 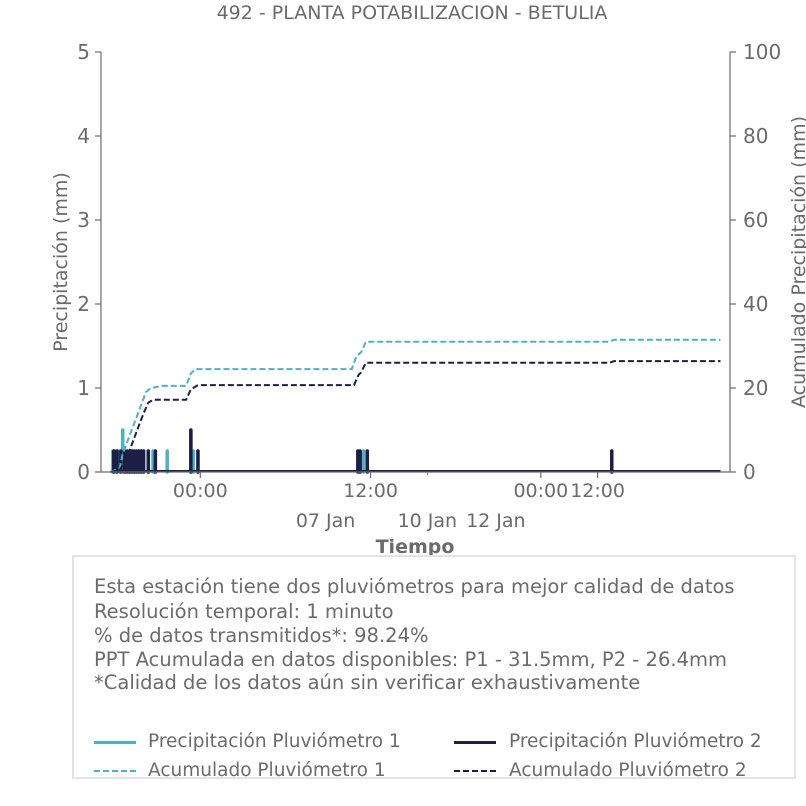 I want to click on legend-item-precip-p1: Precipitación Pluviómetro 1, so click(x=274, y=741).